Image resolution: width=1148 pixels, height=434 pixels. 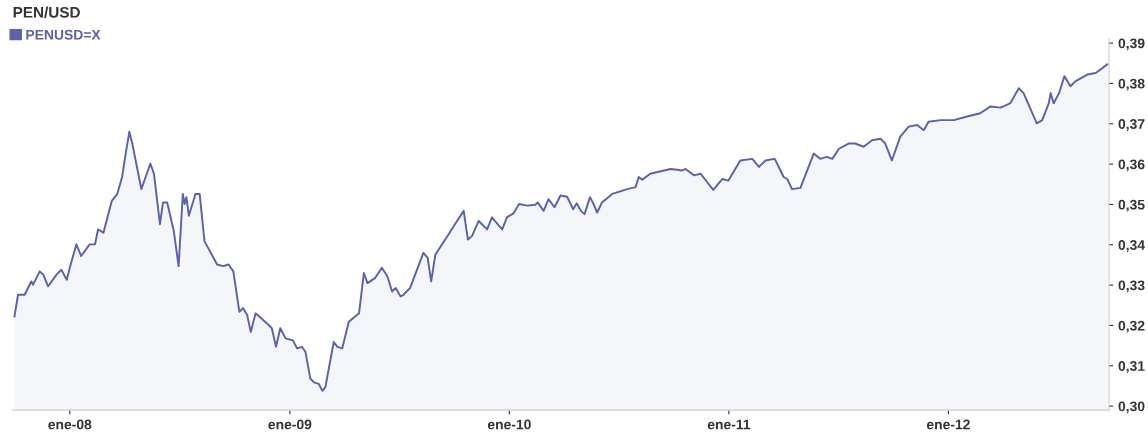 What do you see at coordinates (70, 424) in the screenshot?
I see `x-tick-label: ene-08` at bounding box center [70, 424].